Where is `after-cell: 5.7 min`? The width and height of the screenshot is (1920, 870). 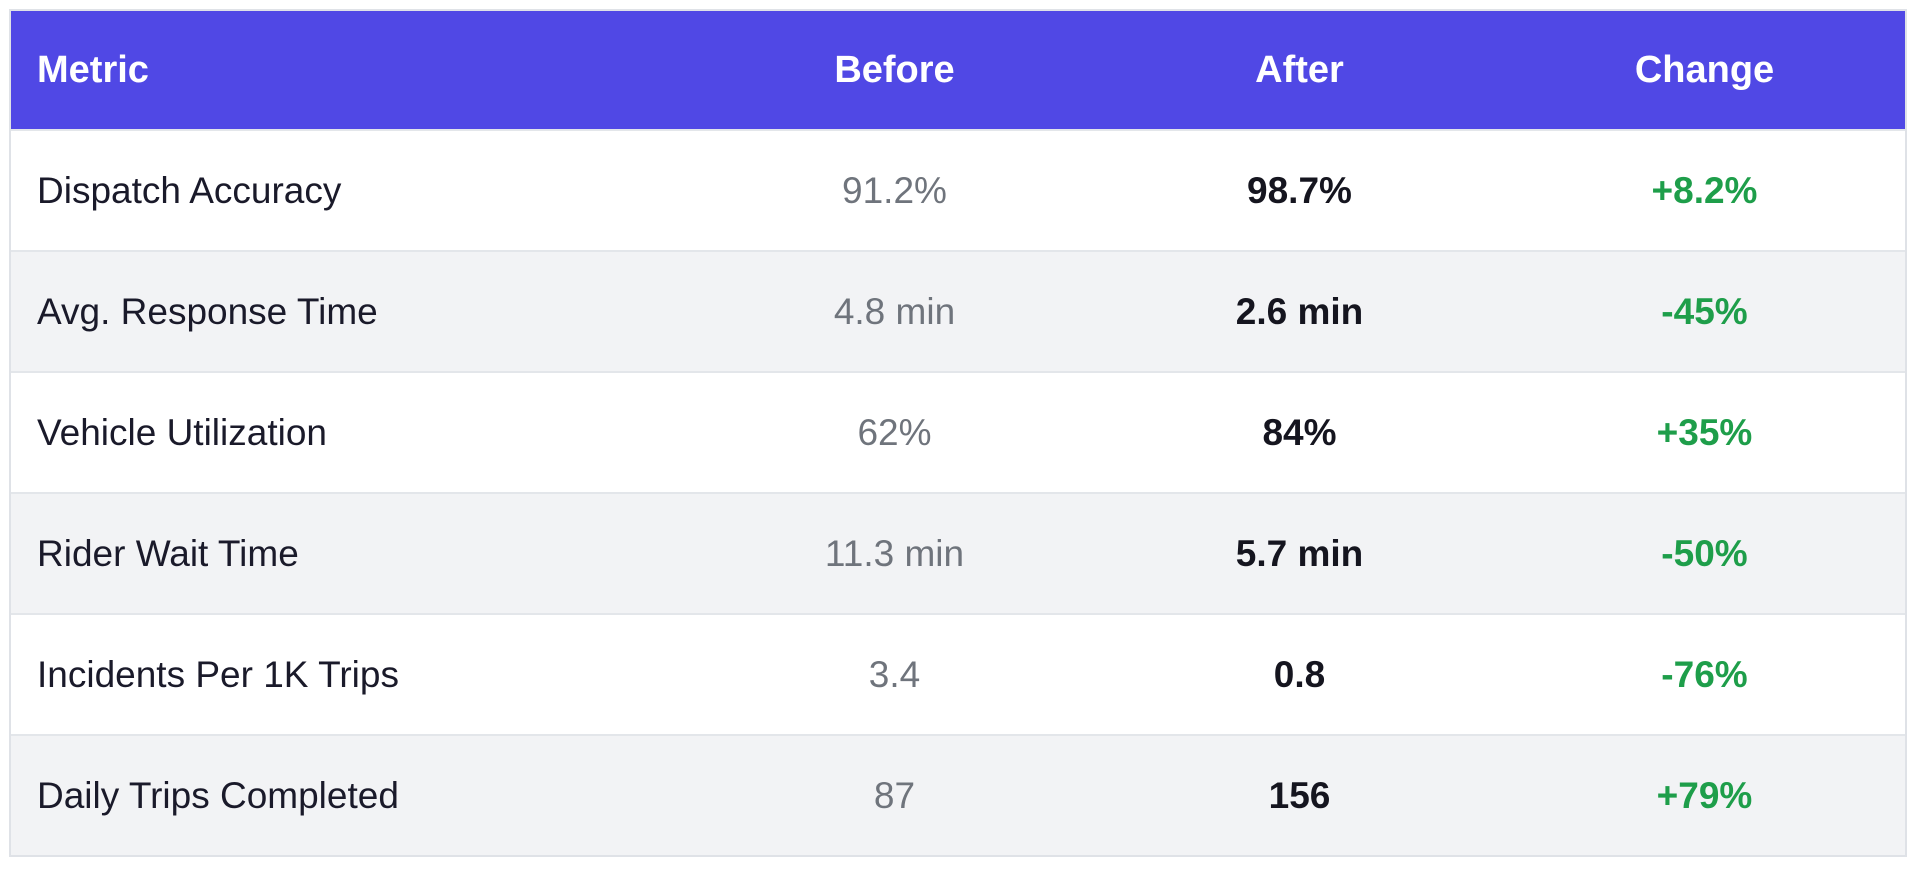
after-cell: 5.7 min is located at coordinates (1299, 553).